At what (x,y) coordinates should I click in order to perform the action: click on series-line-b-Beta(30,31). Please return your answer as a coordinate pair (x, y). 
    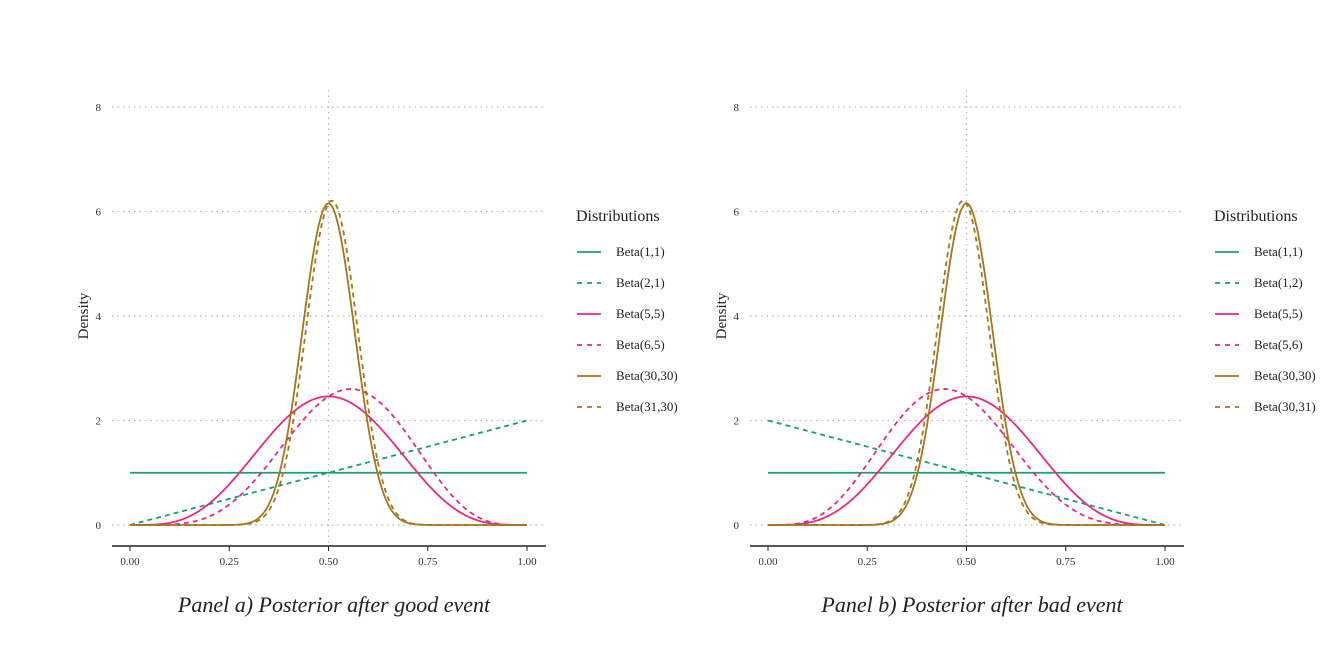
    Looking at the image, I should click on (966, 362).